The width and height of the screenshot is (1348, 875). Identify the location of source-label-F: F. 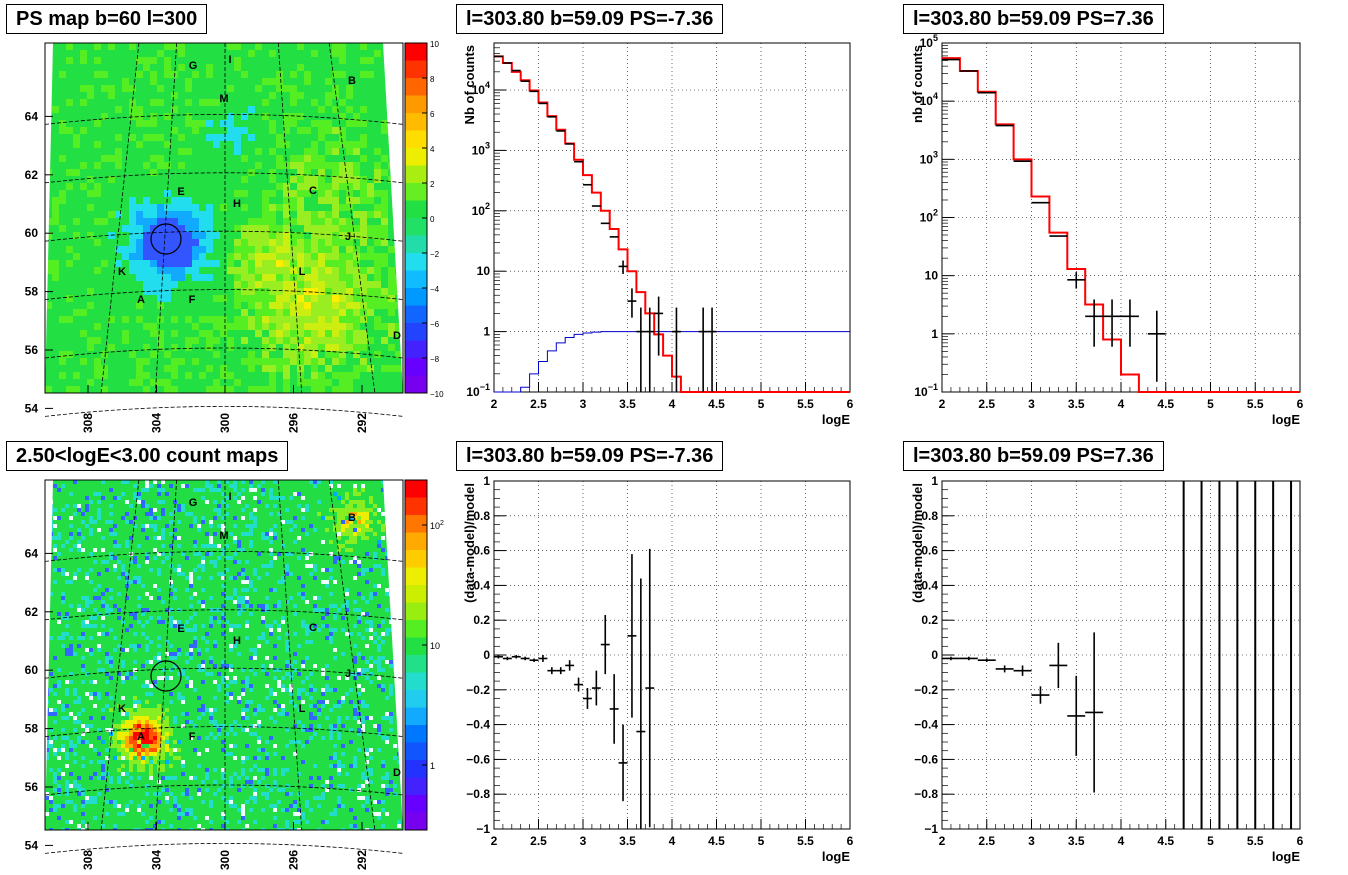
(192, 300).